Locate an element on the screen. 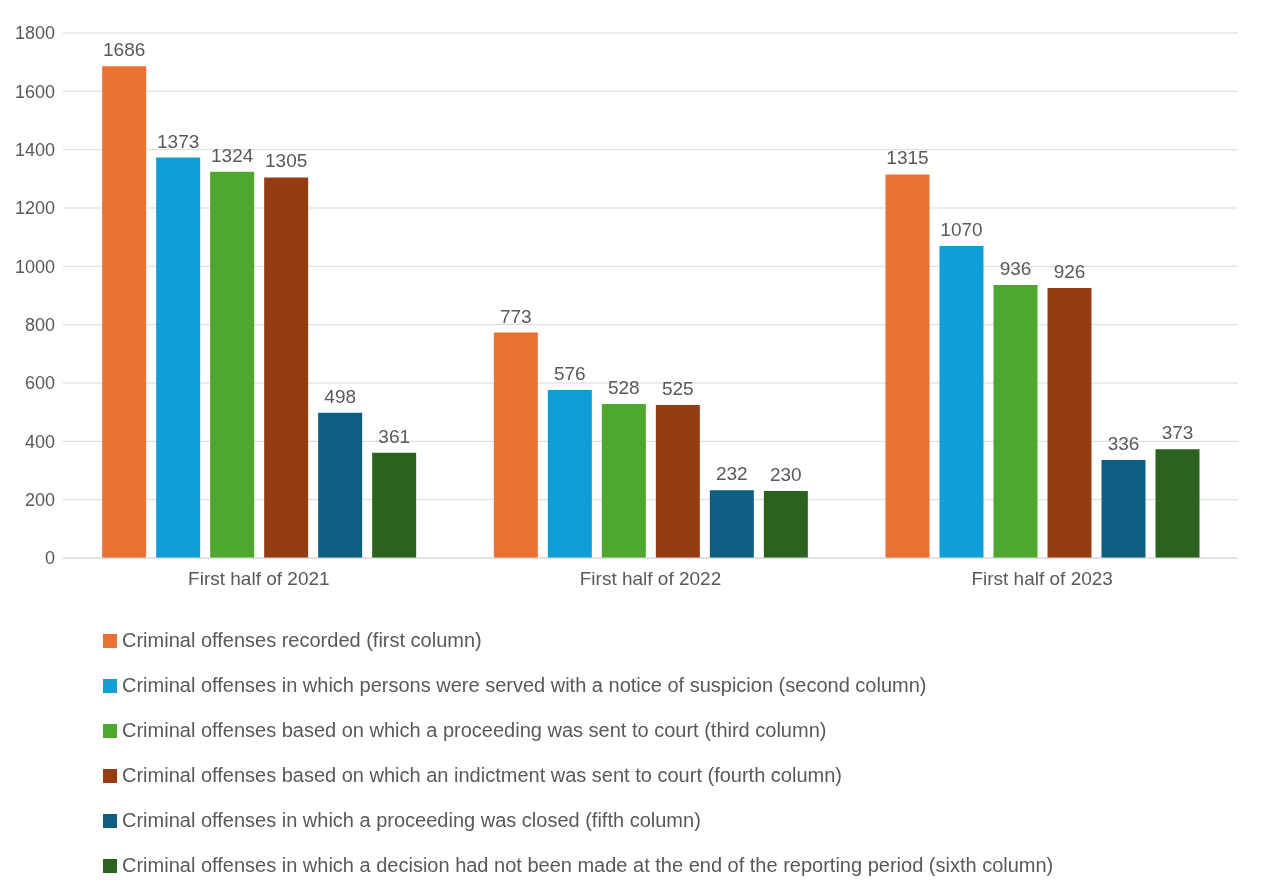 This screenshot has height=895, width=1276. data-label: 1324 is located at coordinates (232, 155).